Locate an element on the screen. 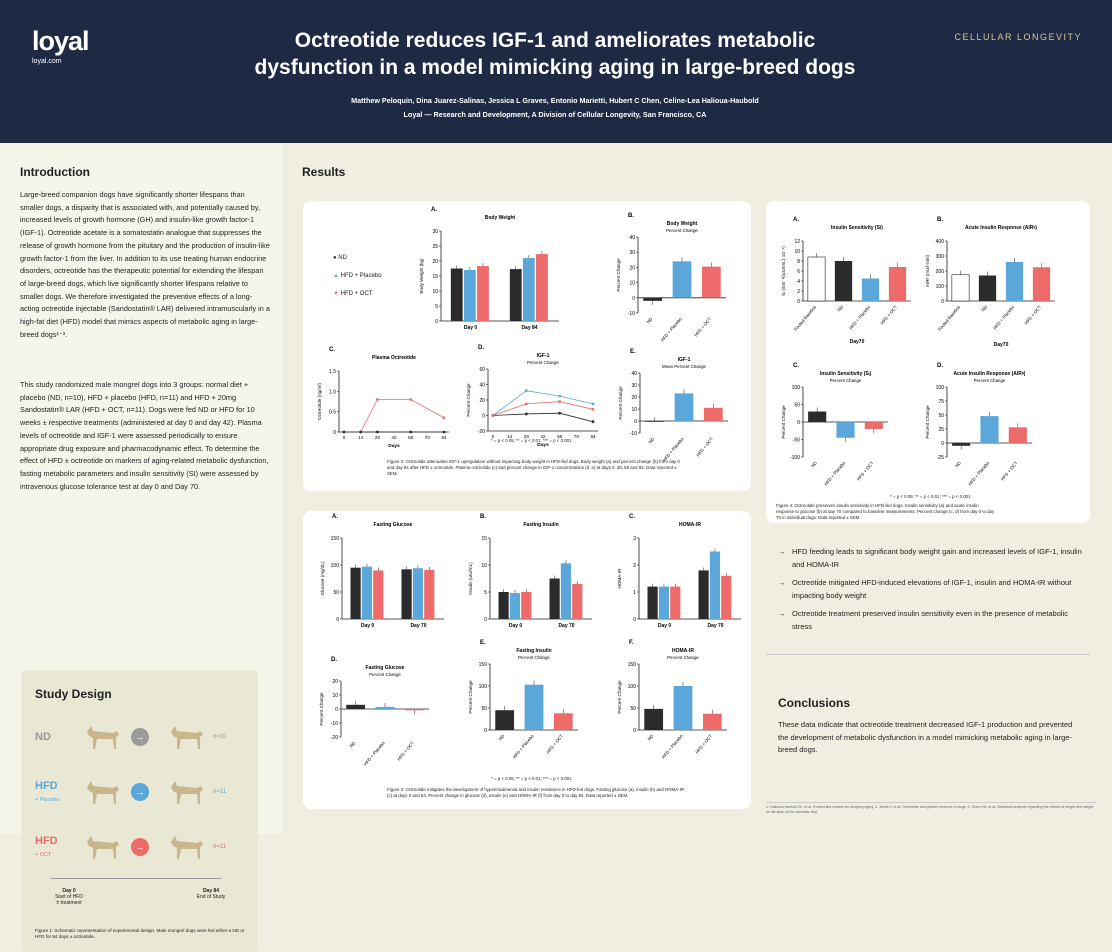 This screenshot has width=1112, height=952. y-tick-label: 200 is located at coordinates (940, 272).